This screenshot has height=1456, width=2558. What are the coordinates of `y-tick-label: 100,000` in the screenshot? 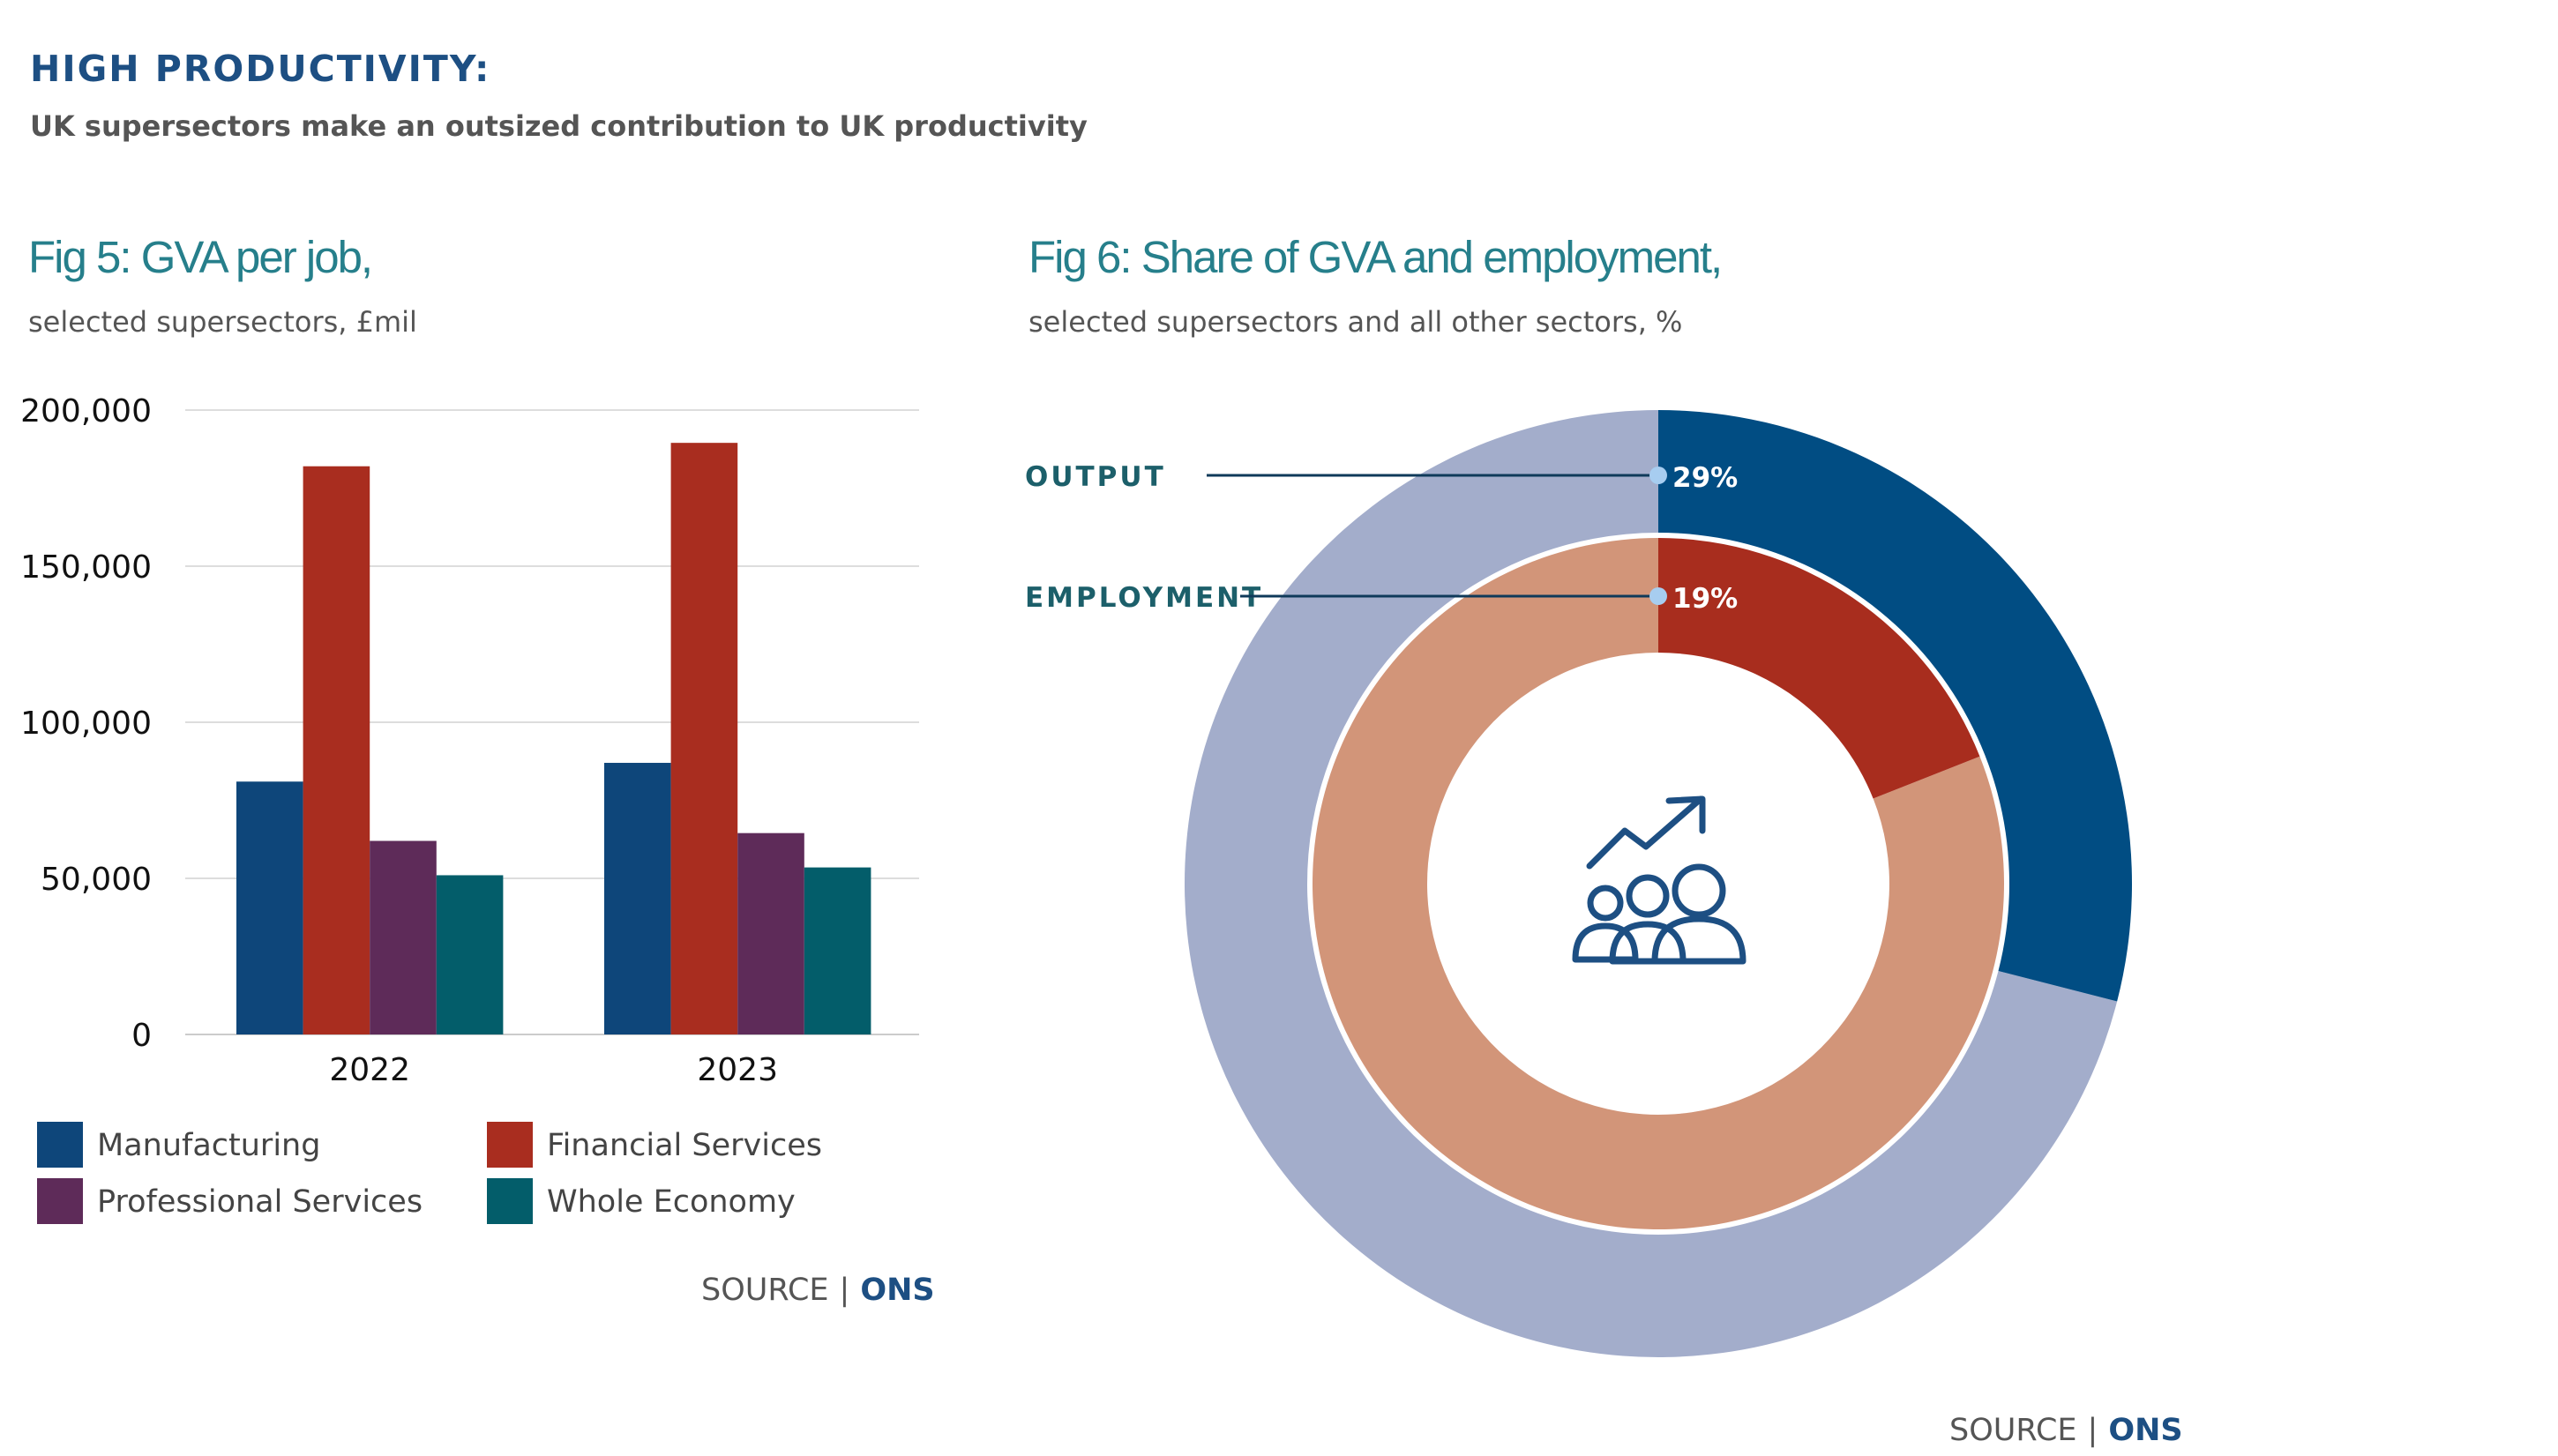 It's located at (86, 724).